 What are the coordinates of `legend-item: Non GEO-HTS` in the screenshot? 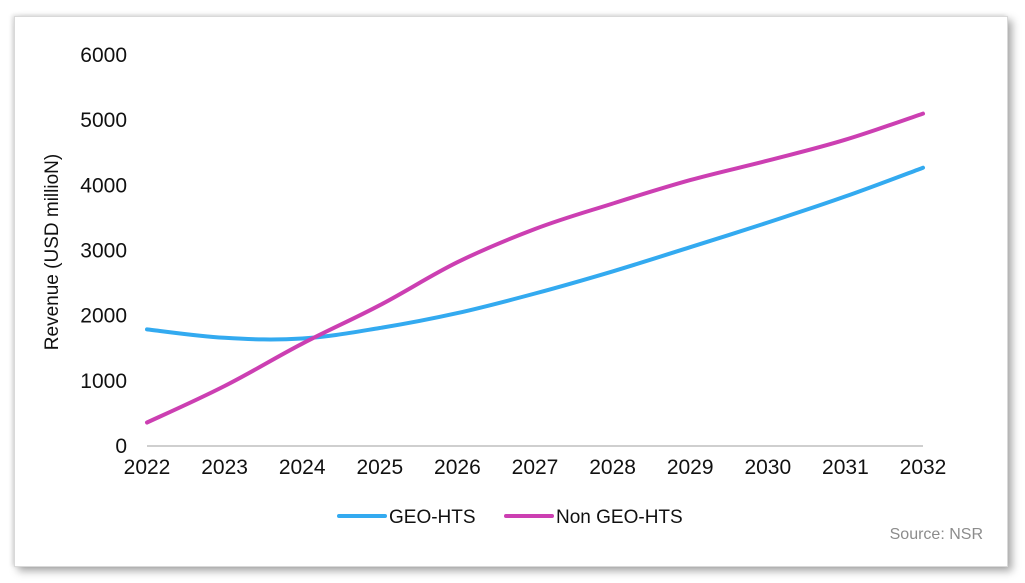 It's located at (593, 517).